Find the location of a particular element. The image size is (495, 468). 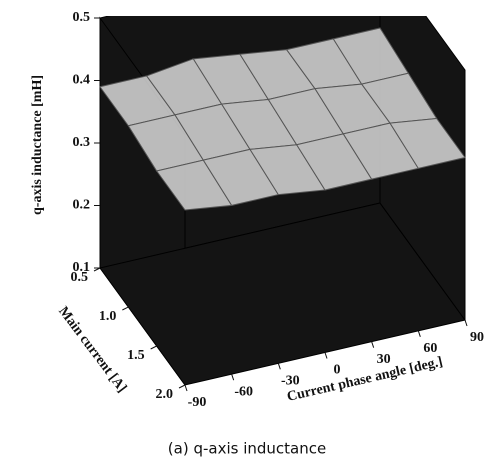

z-tick-label: 0.2 is located at coordinates (82, 205).